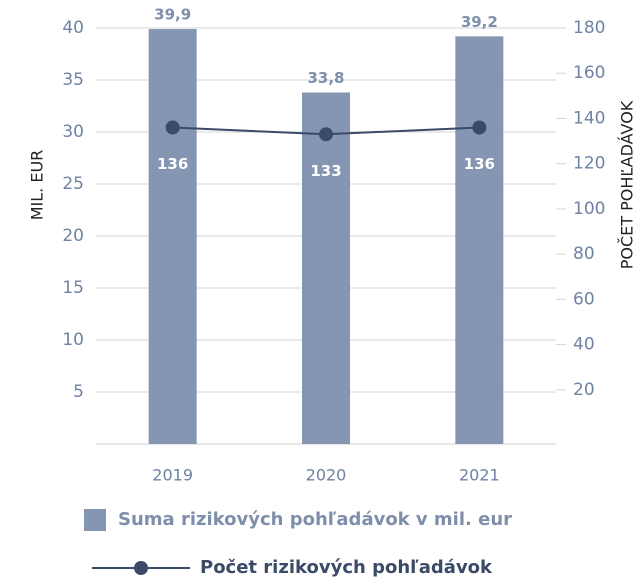  Describe the element at coordinates (73, 184) in the screenshot. I see `y-tick-label: 25` at that location.